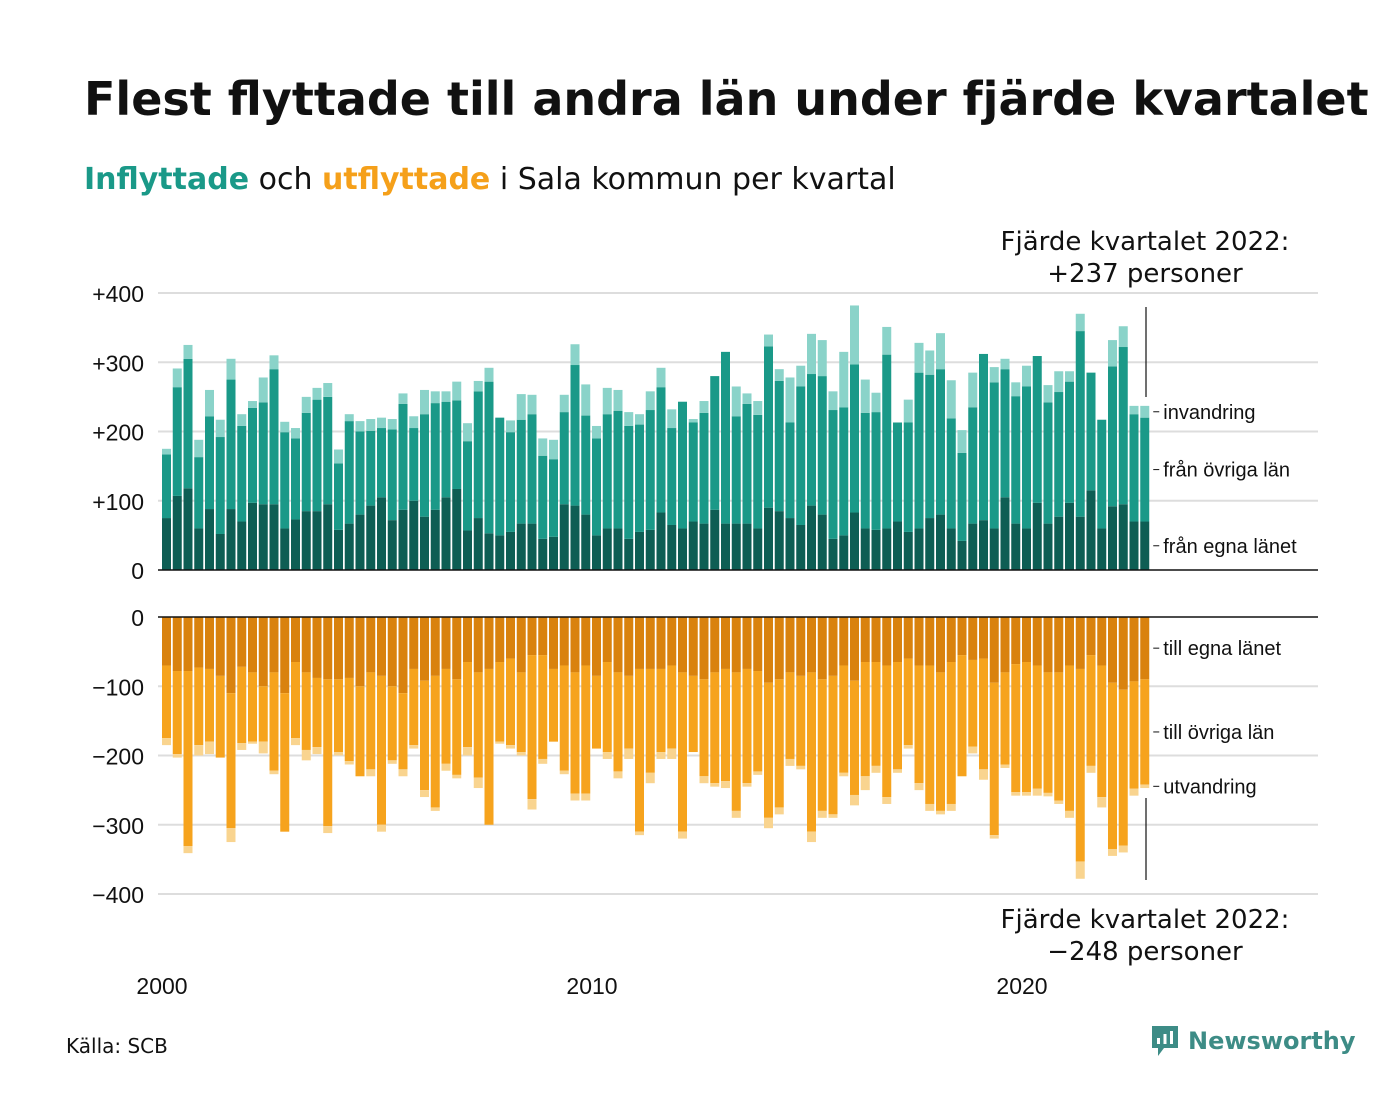 The width and height of the screenshot is (1400, 1120). I want to click on annotation-top: Fjärde kvartalet 2022: +237 personer, so click(1145, 258).